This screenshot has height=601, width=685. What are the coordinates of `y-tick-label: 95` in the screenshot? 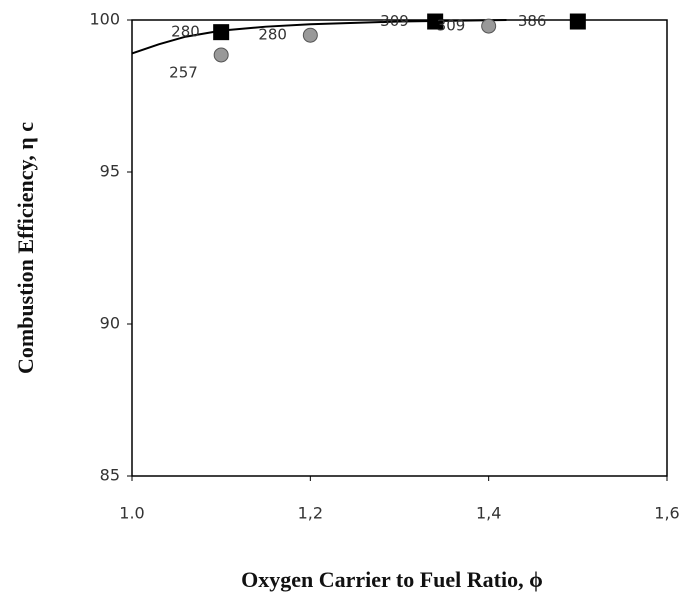 It's located at (110, 171).